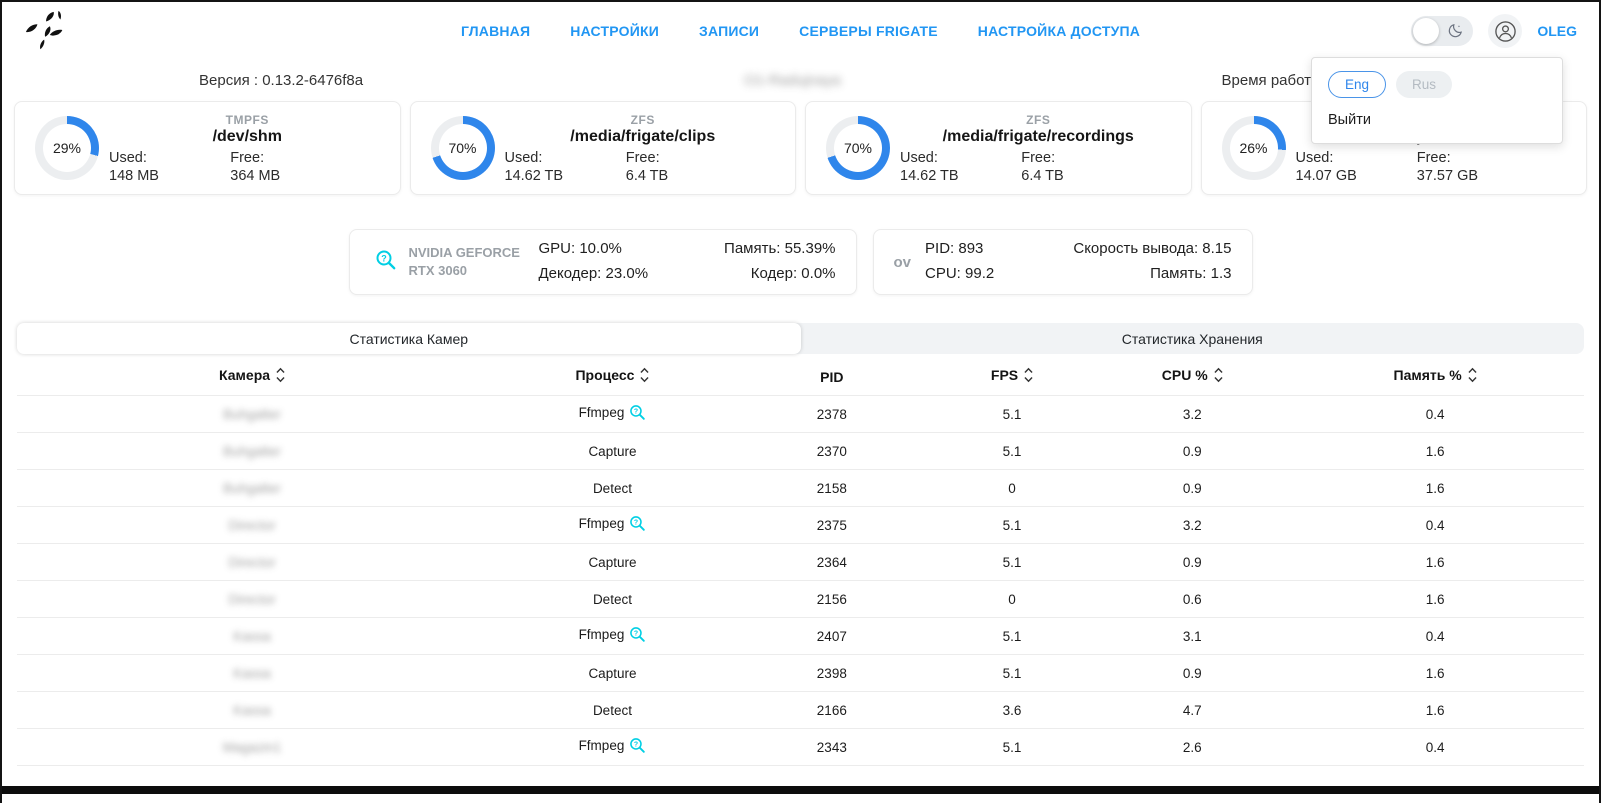 The width and height of the screenshot is (1601, 803). What do you see at coordinates (1012, 488) in the screenshot?
I see `fps-value: 0` at bounding box center [1012, 488].